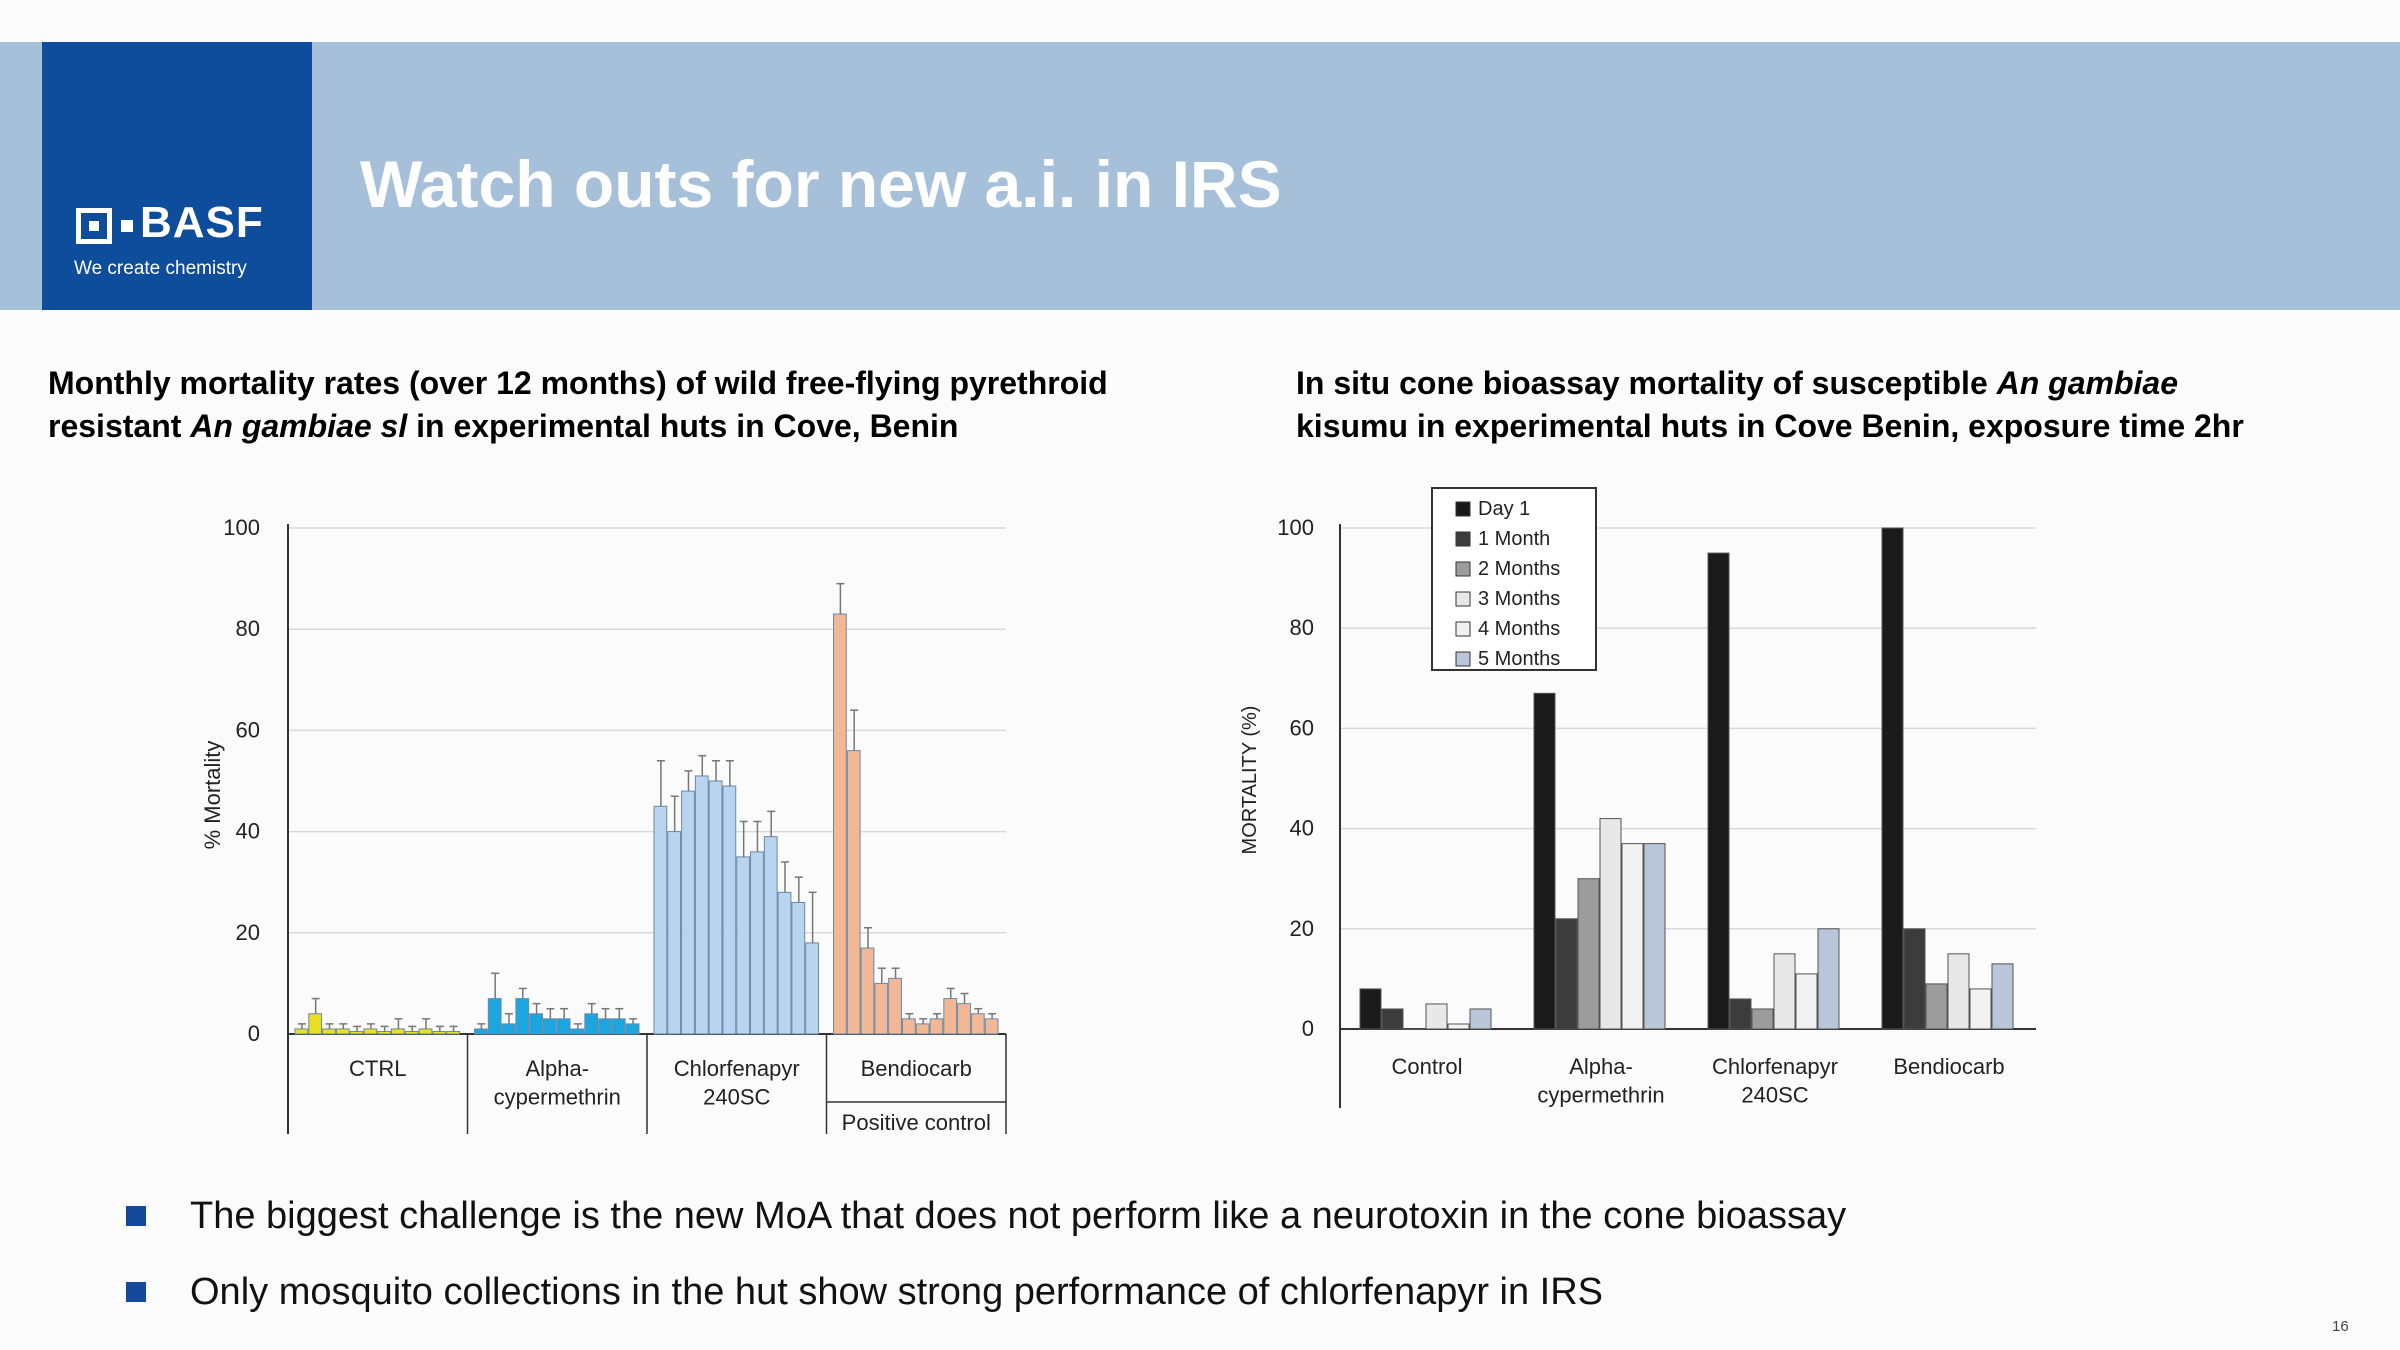 The image size is (2400, 1350). I want to click on page-number: 16, so click(2340, 1326).